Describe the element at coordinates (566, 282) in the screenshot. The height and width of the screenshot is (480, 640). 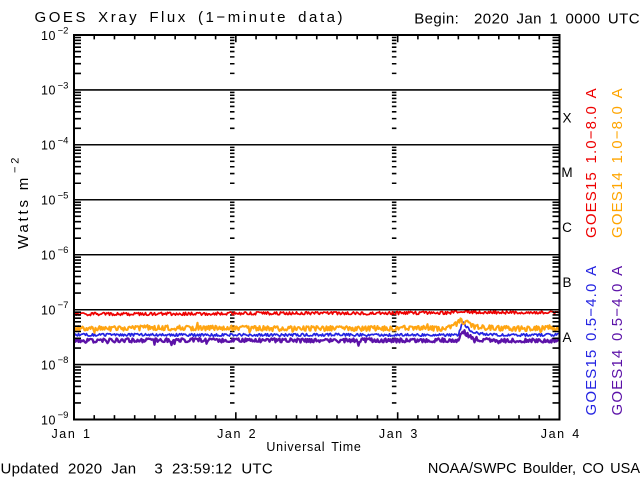
I see `svg-text: B` at that location.